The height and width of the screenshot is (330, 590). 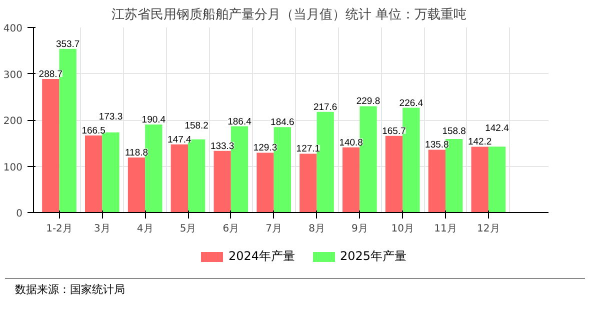 I want to click on data-label: 184.6, so click(x=282, y=122).